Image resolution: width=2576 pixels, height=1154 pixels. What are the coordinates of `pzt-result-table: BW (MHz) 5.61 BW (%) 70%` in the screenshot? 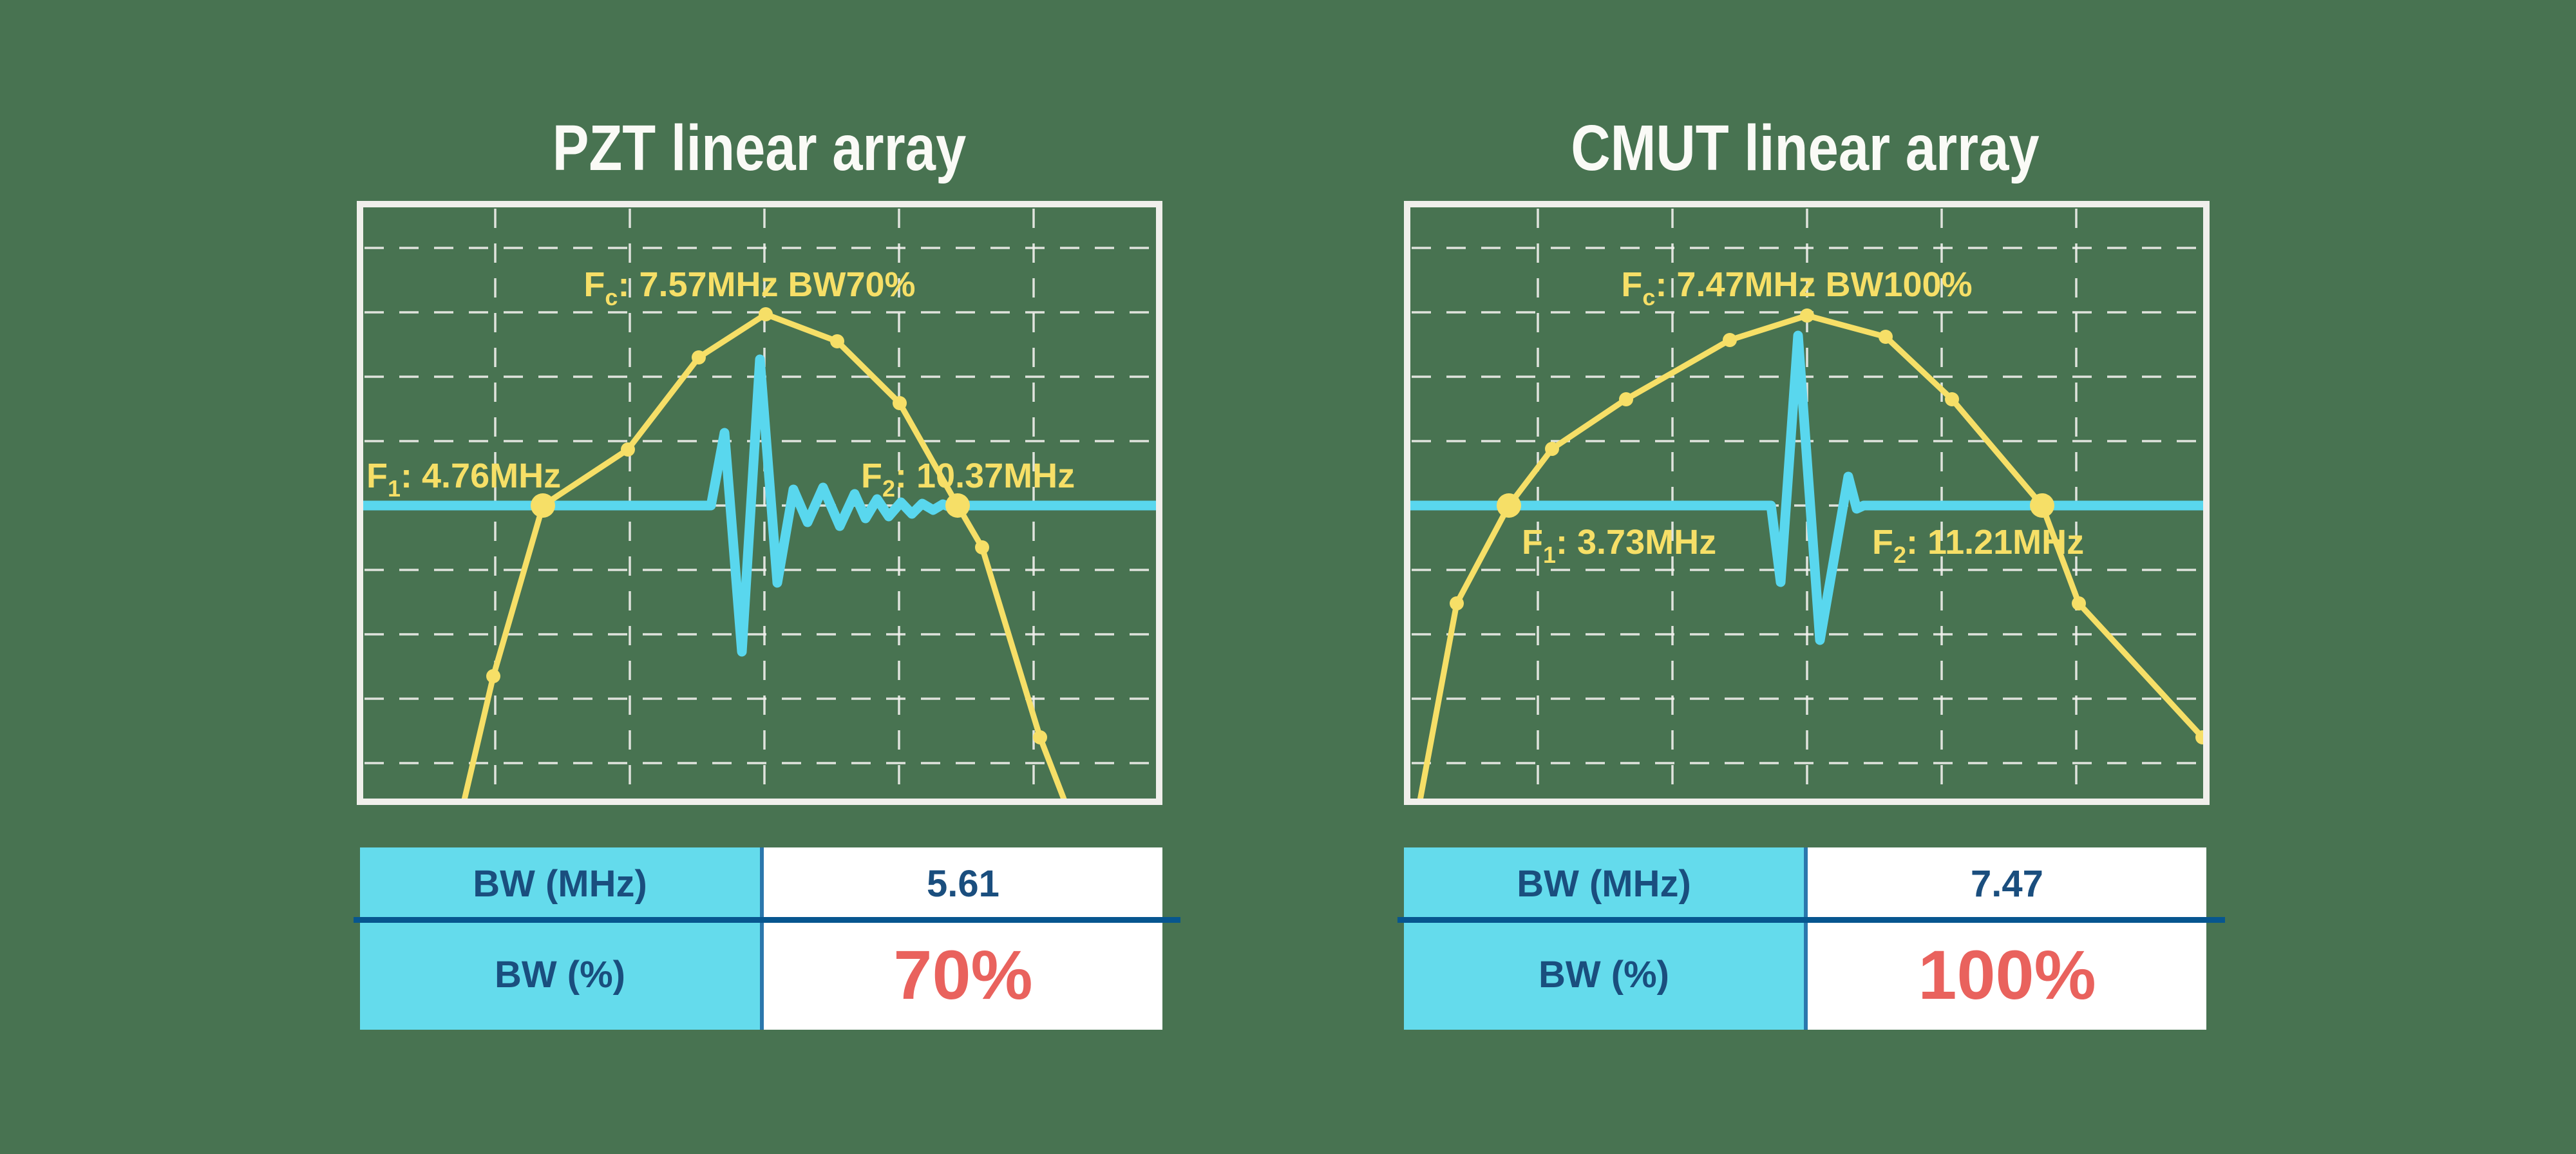 It's located at (761, 938).